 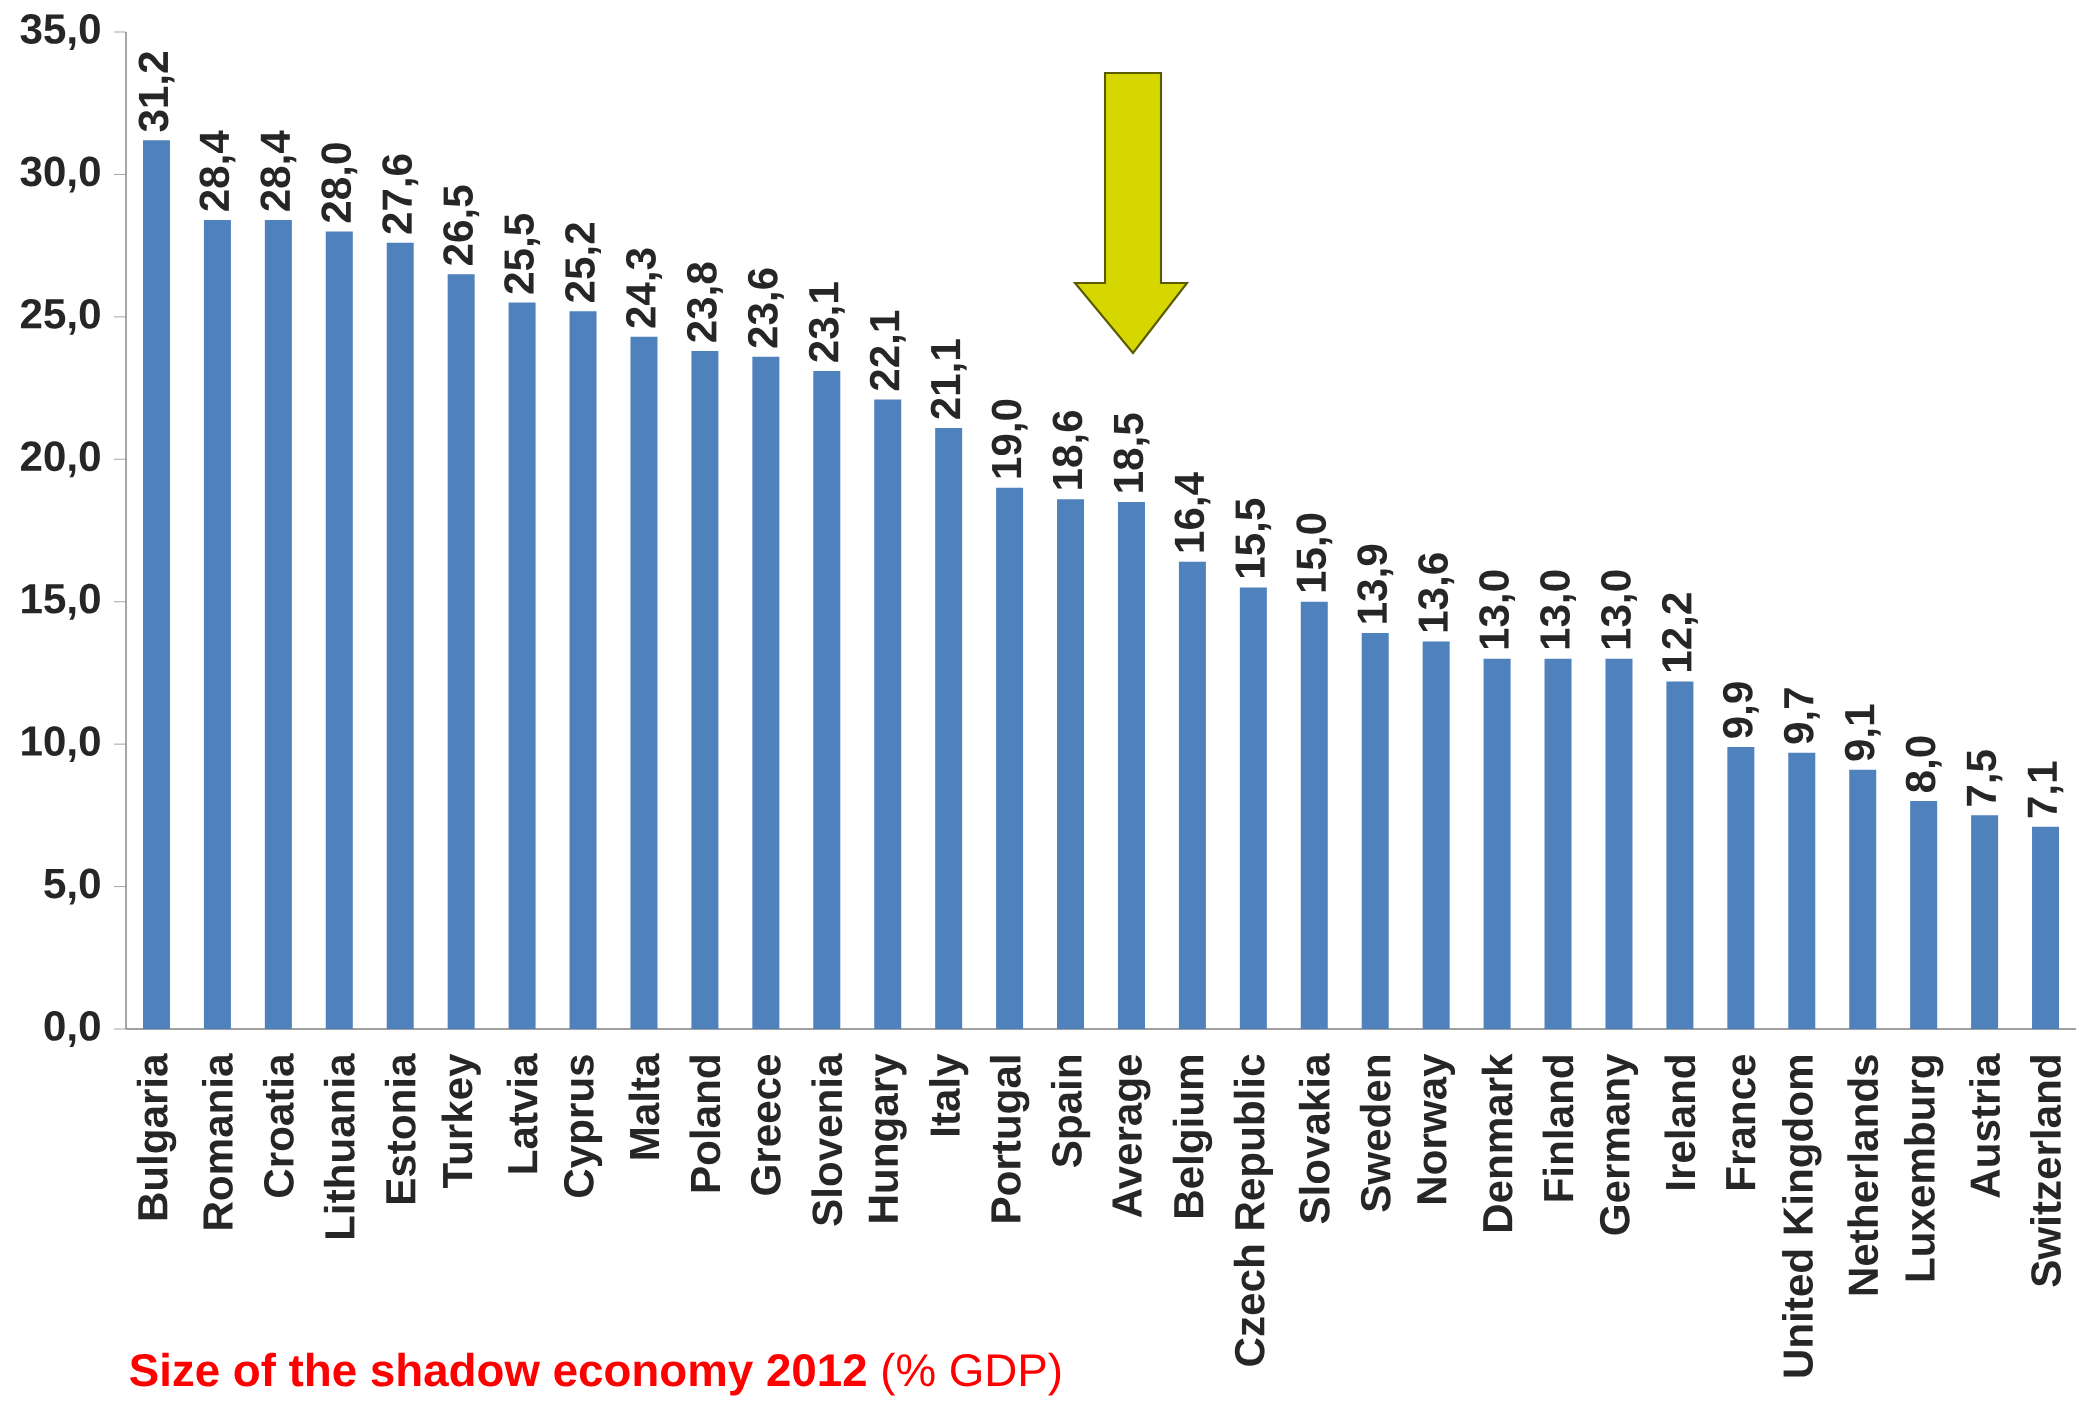 What do you see at coordinates (522, 254) in the screenshot?
I see `data-label: 25,5` at bounding box center [522, 254].